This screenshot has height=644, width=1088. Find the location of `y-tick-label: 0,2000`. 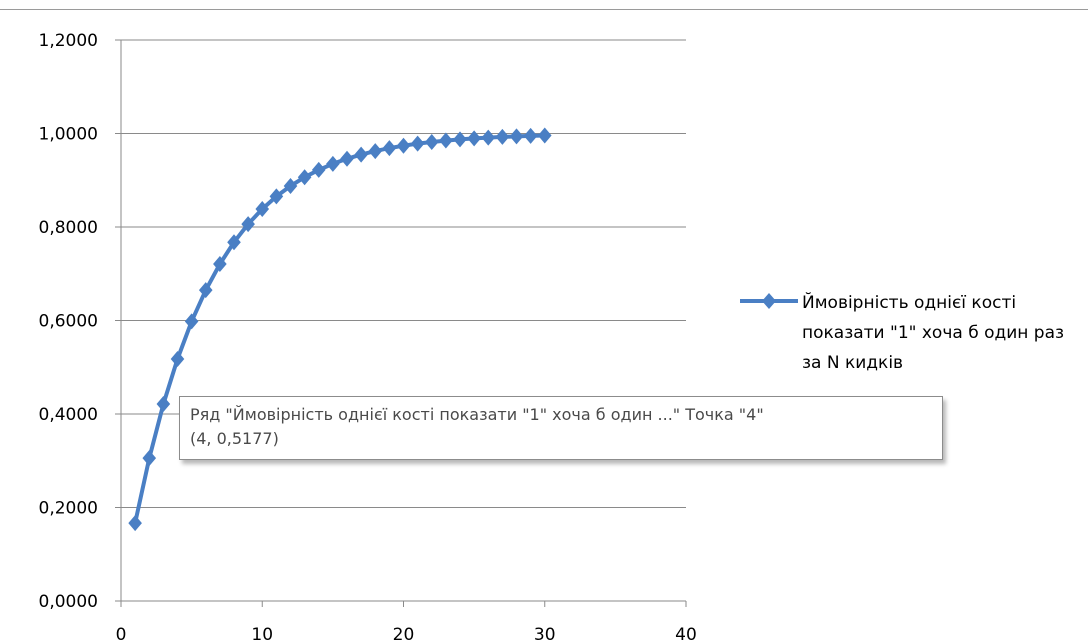

y-tick-label: 0,2000 is located at coordinates (68, 509).